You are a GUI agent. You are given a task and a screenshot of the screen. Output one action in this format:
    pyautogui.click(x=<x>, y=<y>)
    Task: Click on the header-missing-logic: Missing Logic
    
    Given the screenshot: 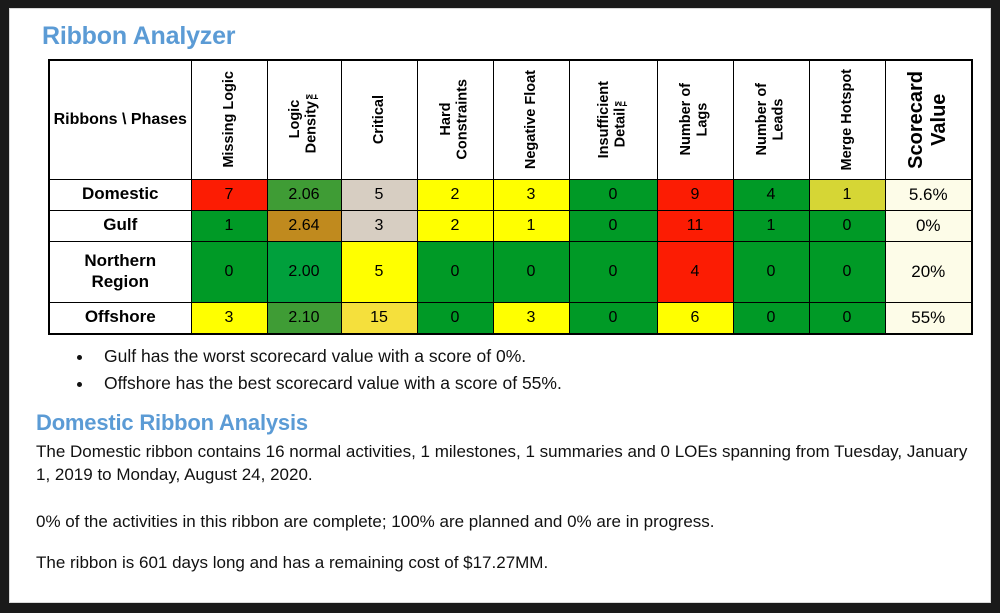 What is the action you would take?
    pyautogui.click(x=229, y=119)
    